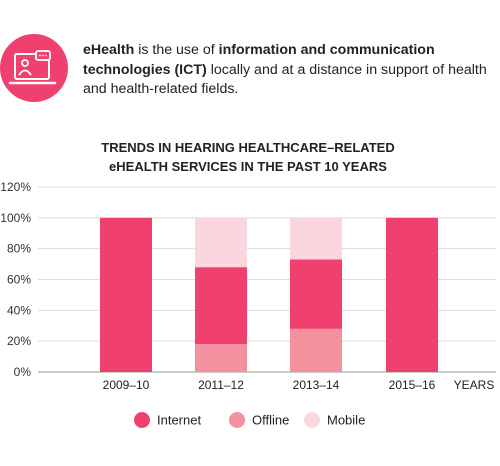 The width and height of the screenshot is (500, 466). What do you see at coordinates (126, 385) in the screenshot?
I see `x-tick-label: 2009–10` at bounding box center [126, 385].